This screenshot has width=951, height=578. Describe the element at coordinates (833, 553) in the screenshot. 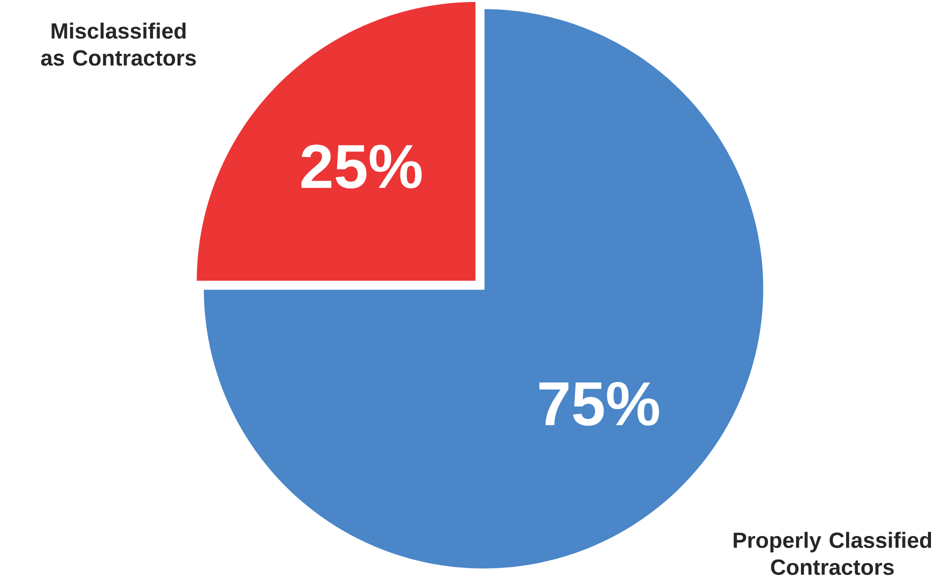

I see `slice-label: Properly Classified Contractors` at that location.